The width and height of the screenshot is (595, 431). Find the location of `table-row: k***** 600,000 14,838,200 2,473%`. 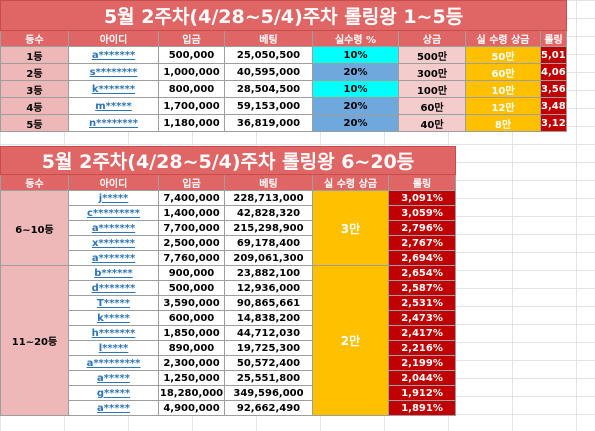

table-row: k***** 600,000 14,838,200 2,473% is located at coordinates (229, 318).